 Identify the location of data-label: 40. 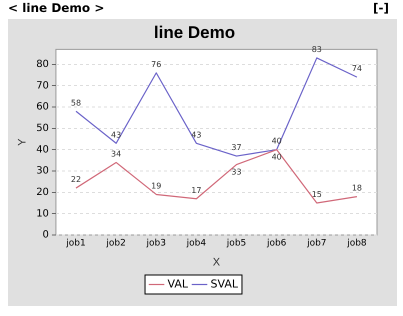
(277, 157).